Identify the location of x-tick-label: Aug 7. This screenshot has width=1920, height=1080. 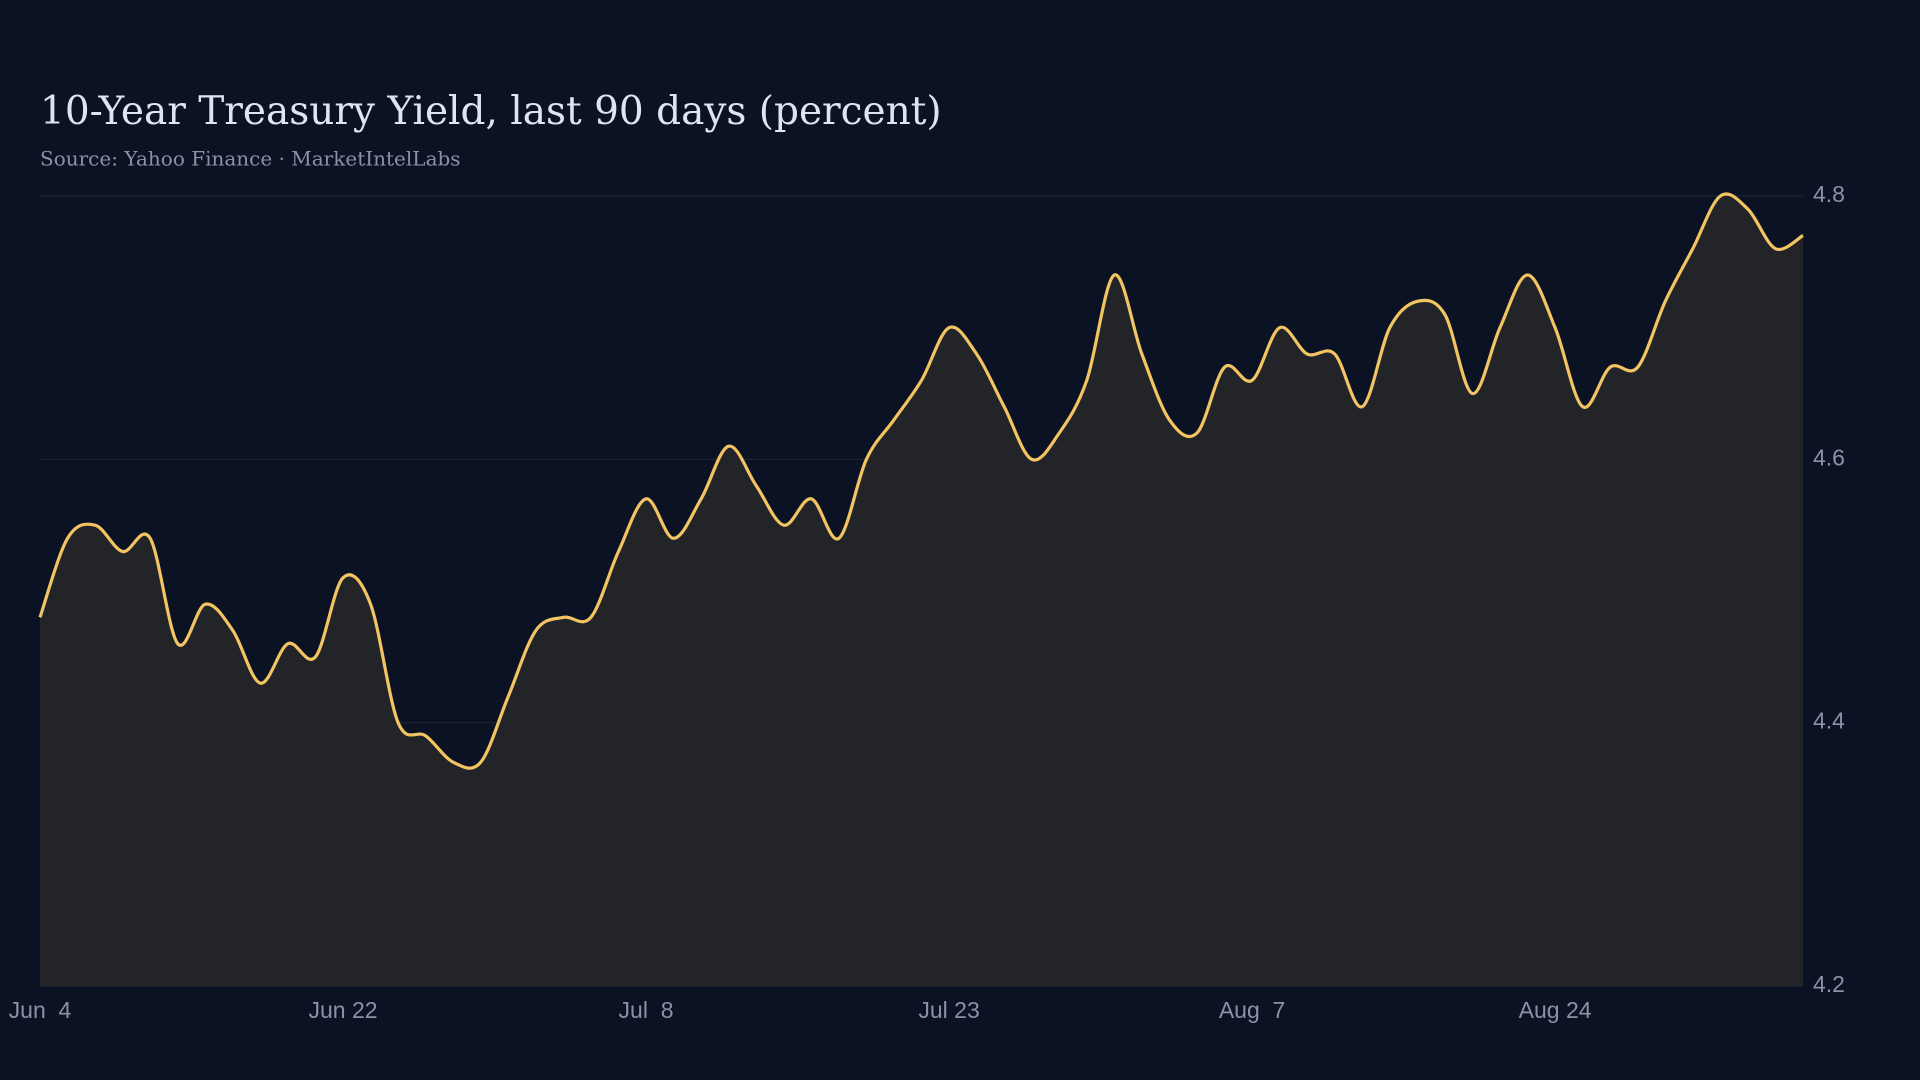
(1252, 1010).